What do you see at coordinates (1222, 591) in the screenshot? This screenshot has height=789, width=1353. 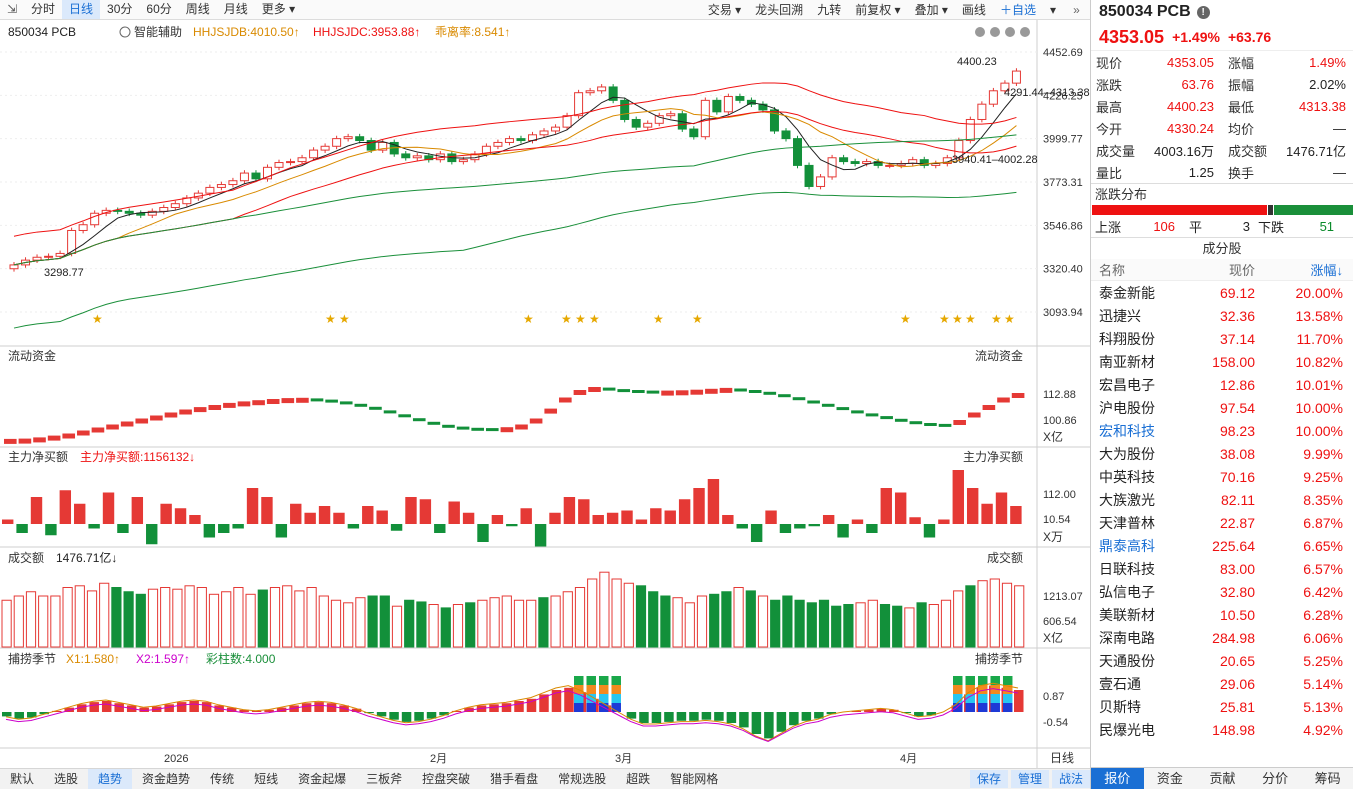 I see `list-item: 弘信电子 32.80 6.42%` at bounding box center [1222, 591].